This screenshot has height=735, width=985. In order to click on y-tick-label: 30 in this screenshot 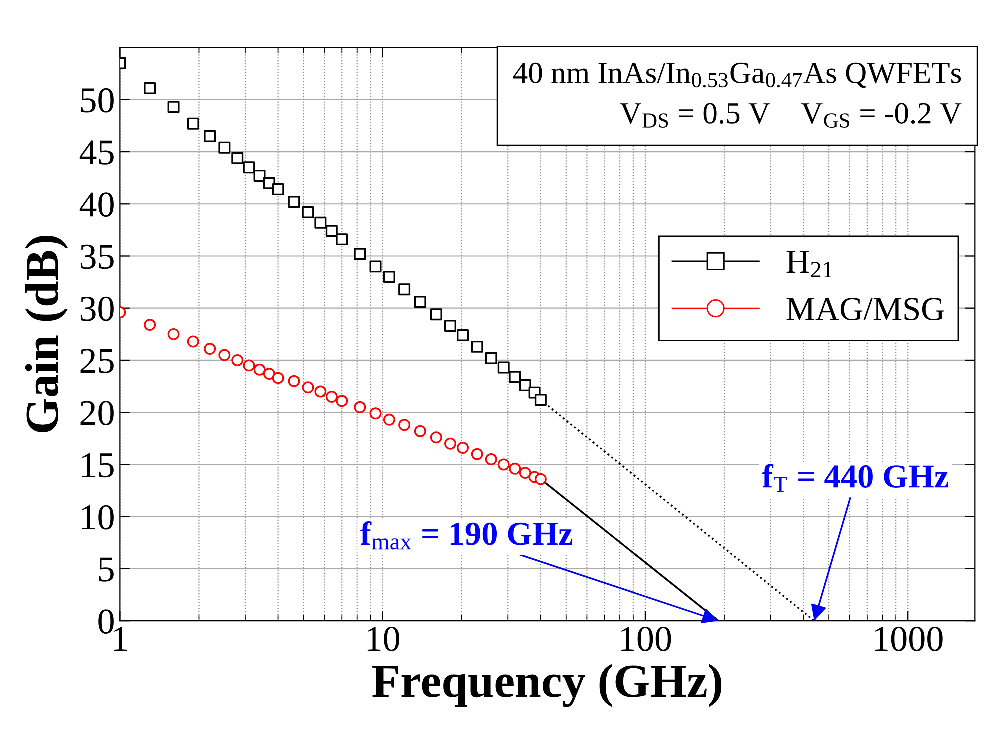, I will do `click(97, 309)`.